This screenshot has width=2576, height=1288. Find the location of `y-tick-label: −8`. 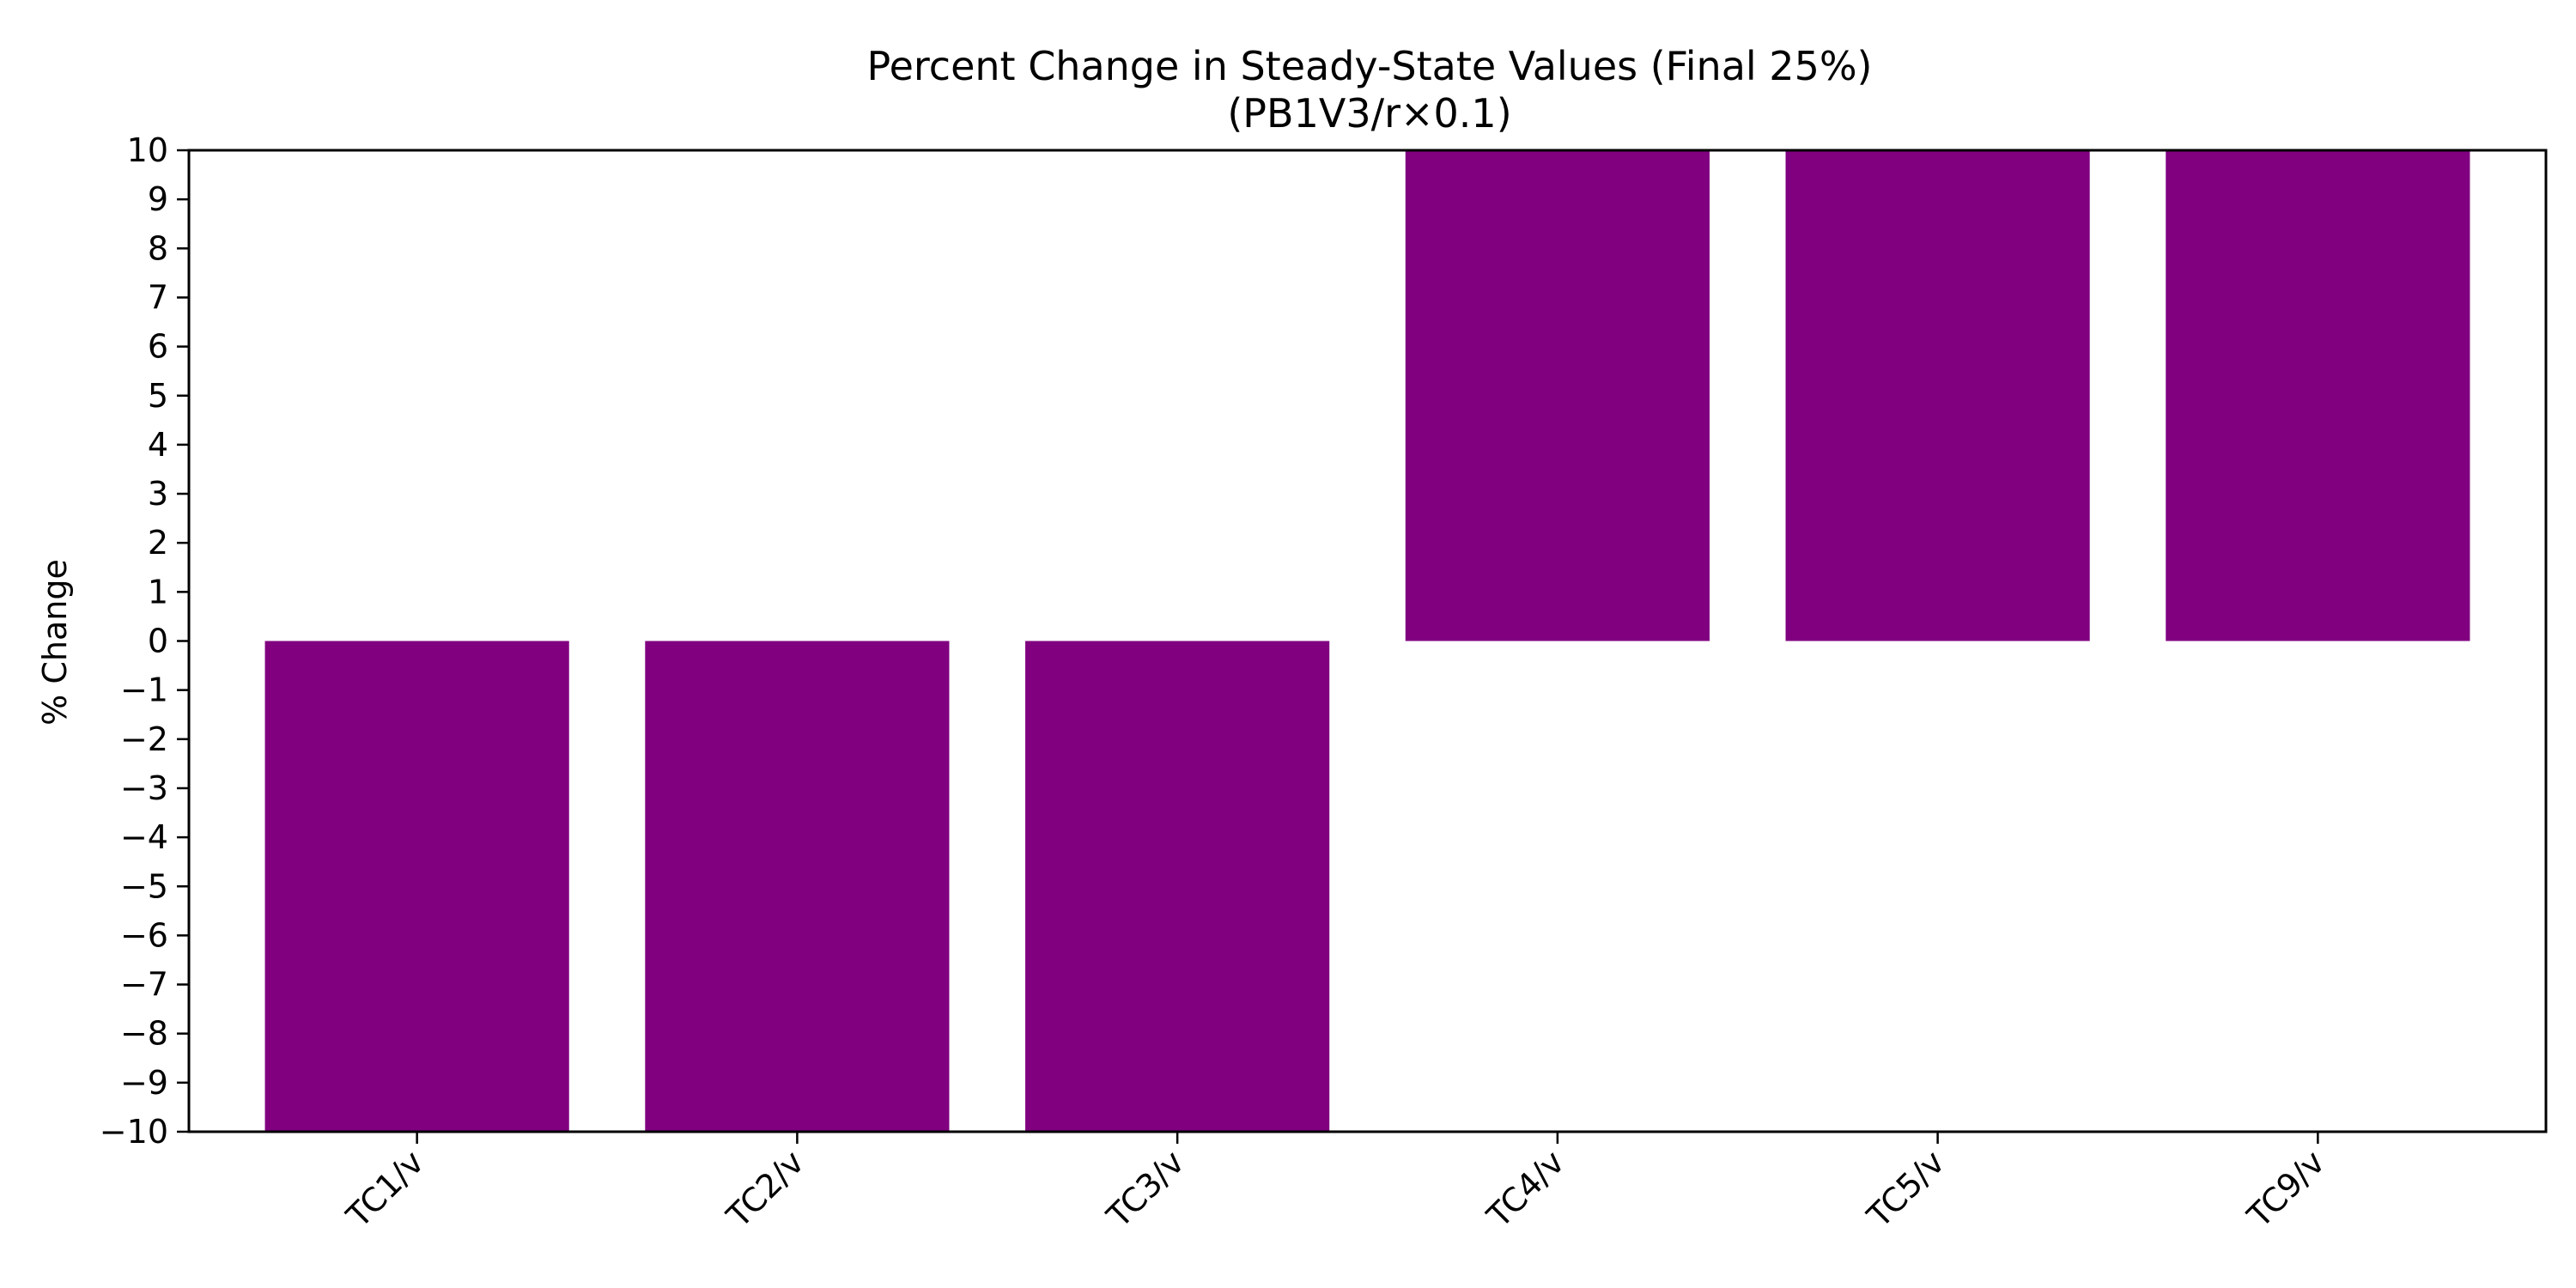

y-tick-label: −8 is located at coordinates (144, 1034).